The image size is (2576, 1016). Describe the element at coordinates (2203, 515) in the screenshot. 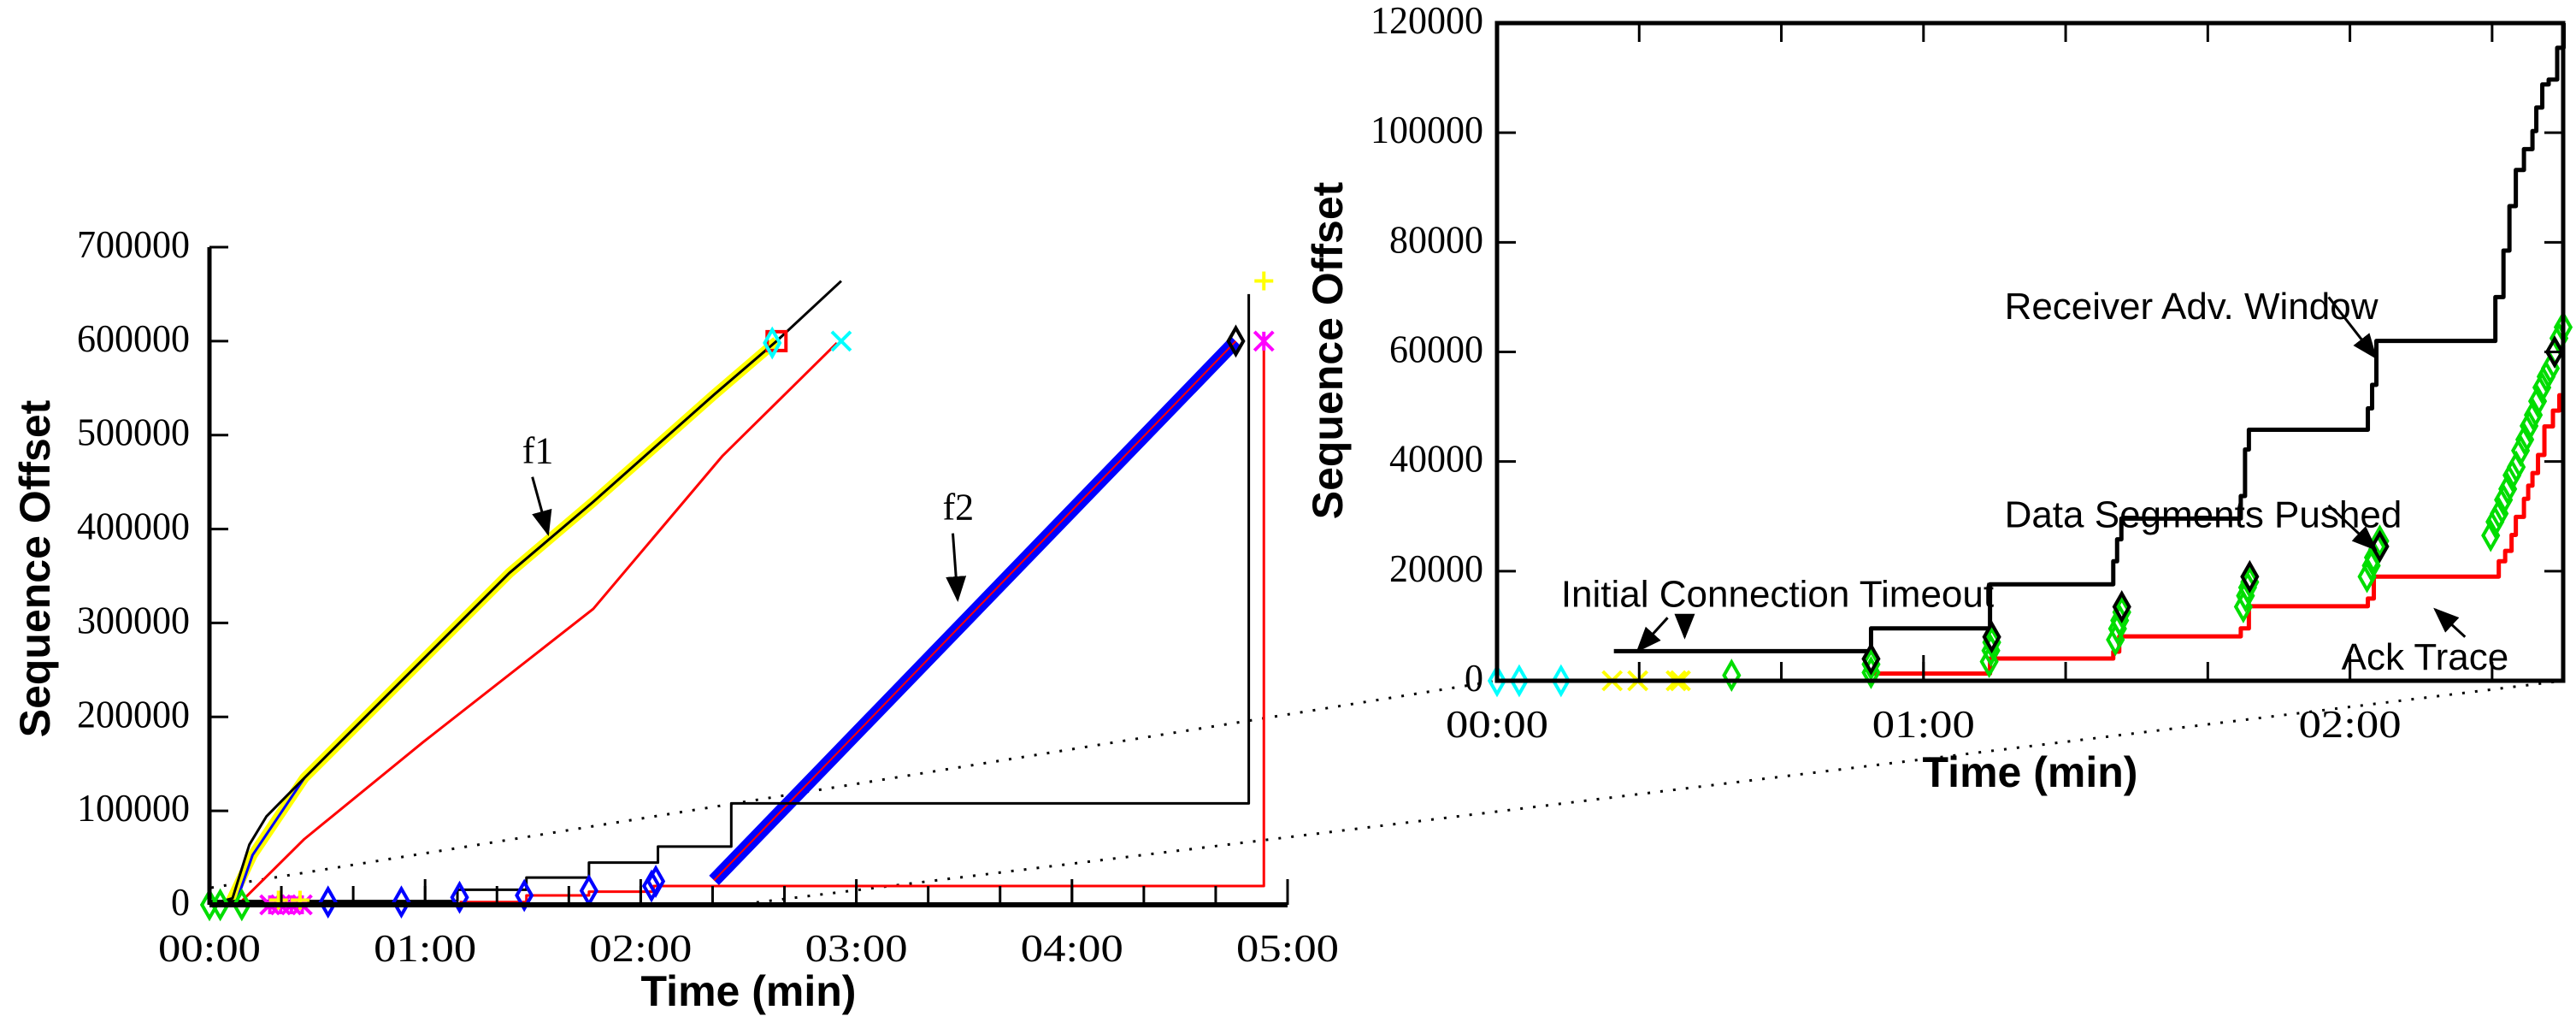

I see `annotation-label: Data Segments Pushed` at that location.